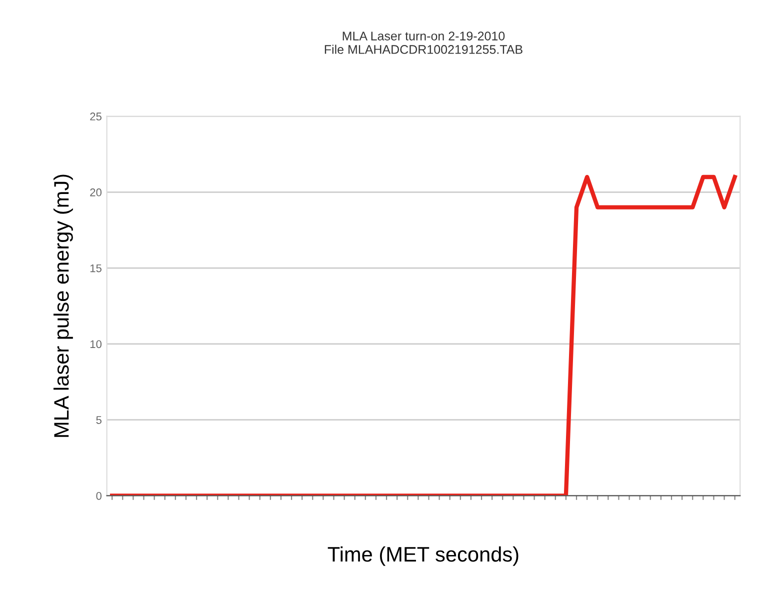  Describe the element at coordinates (96, 192) in the screenshot. I see `y-tick-label: 20` at that location.